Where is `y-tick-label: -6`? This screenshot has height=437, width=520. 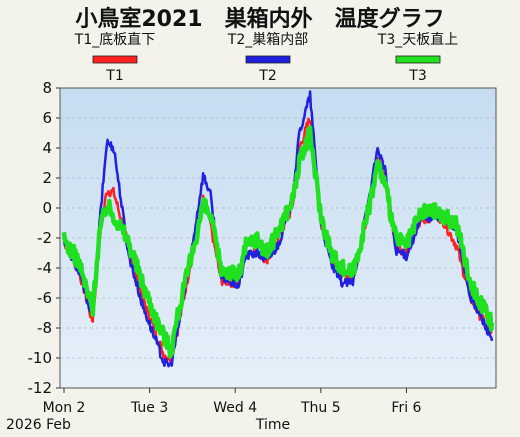 y-tick-label: -6 is located at coordinates (44, 298).